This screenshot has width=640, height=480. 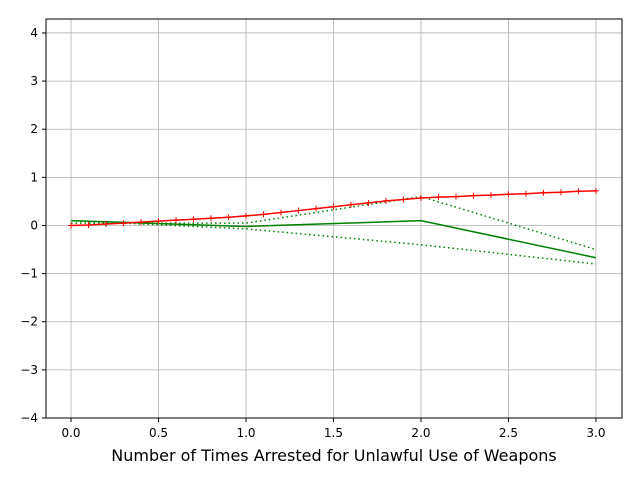 I want to click on y-tick-label: 0, so click(x=34, y=225).